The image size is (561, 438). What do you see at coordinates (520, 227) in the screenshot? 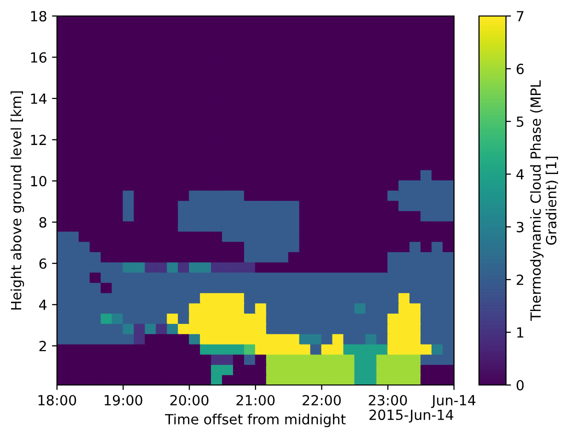
I see `color-bar-label: 3` at bounding box center [520, 227].